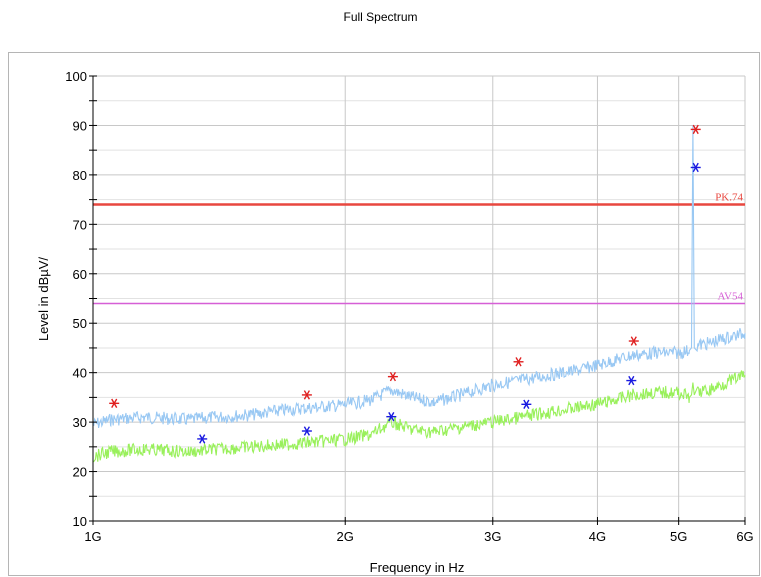  What do you see at coordinates (744, 536) in the screenshot?
I see `x-tick-label: 6G` at bounding box center [744, 536].